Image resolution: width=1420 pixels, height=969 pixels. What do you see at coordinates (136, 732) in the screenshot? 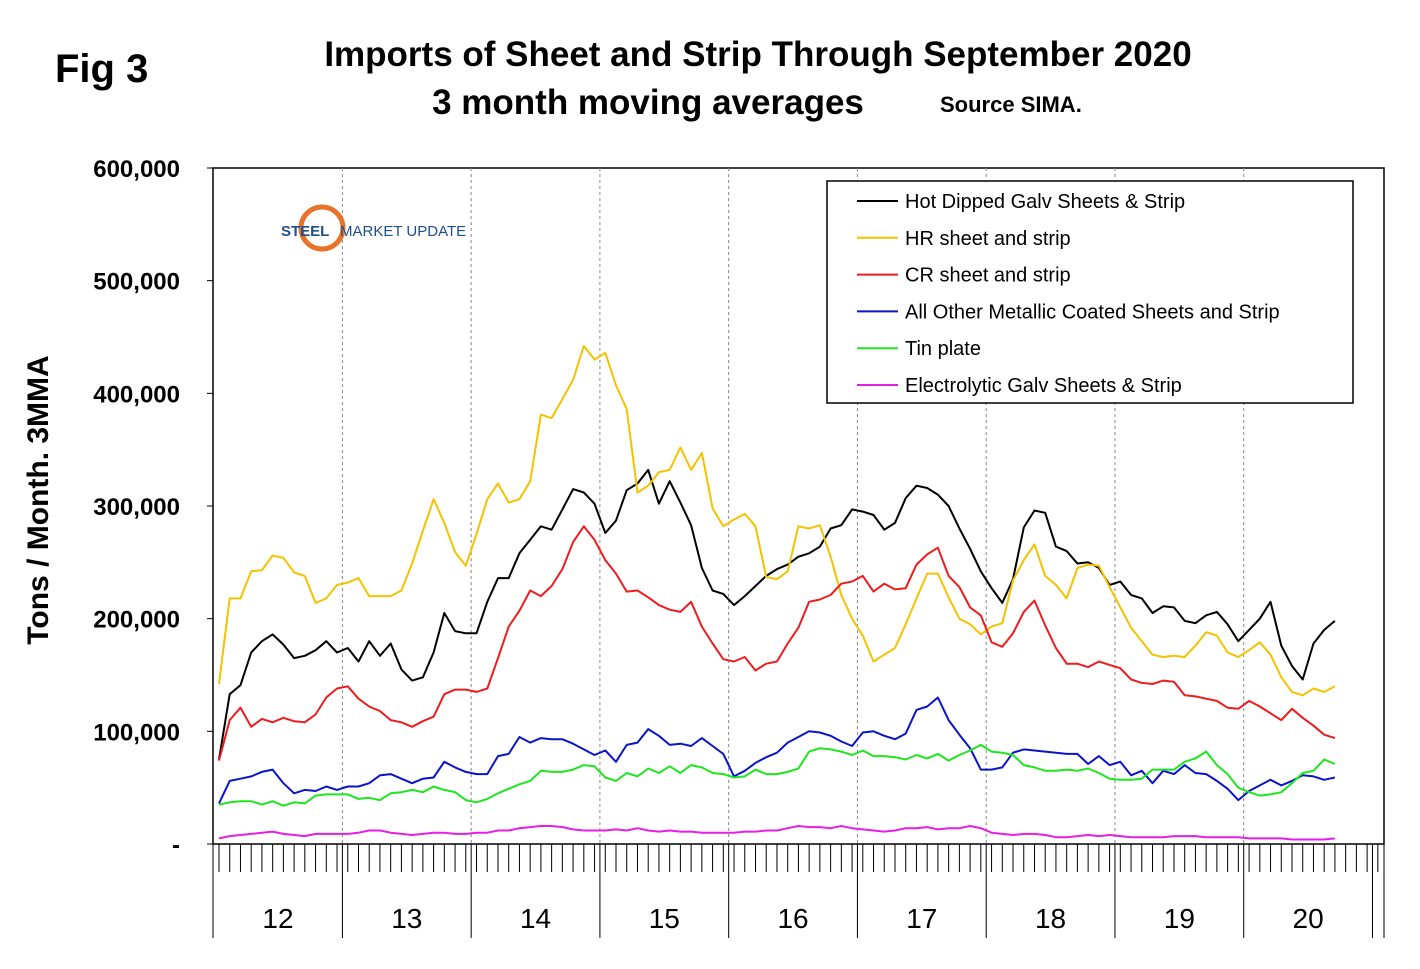
I see `y-tick-label: 100,000` at bounding box center [136, 732].